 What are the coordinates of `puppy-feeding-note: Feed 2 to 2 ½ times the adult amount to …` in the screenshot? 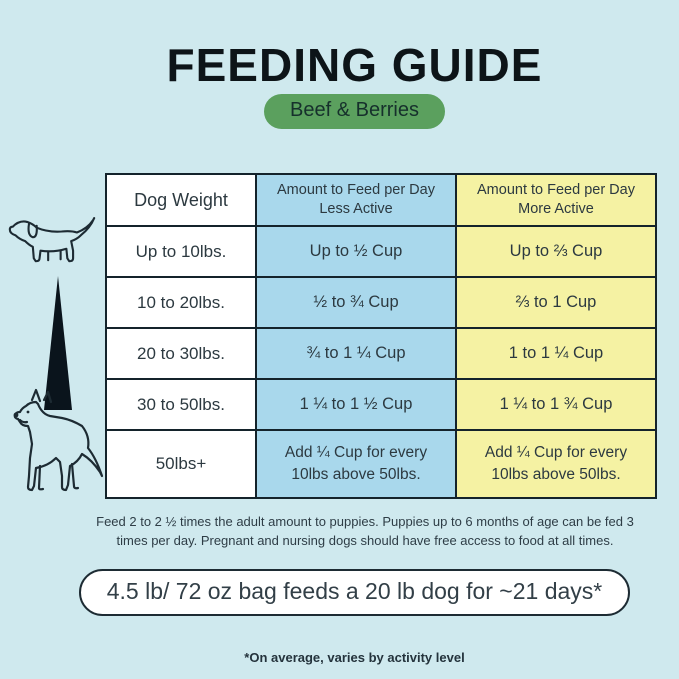 It's located at (365, 531).